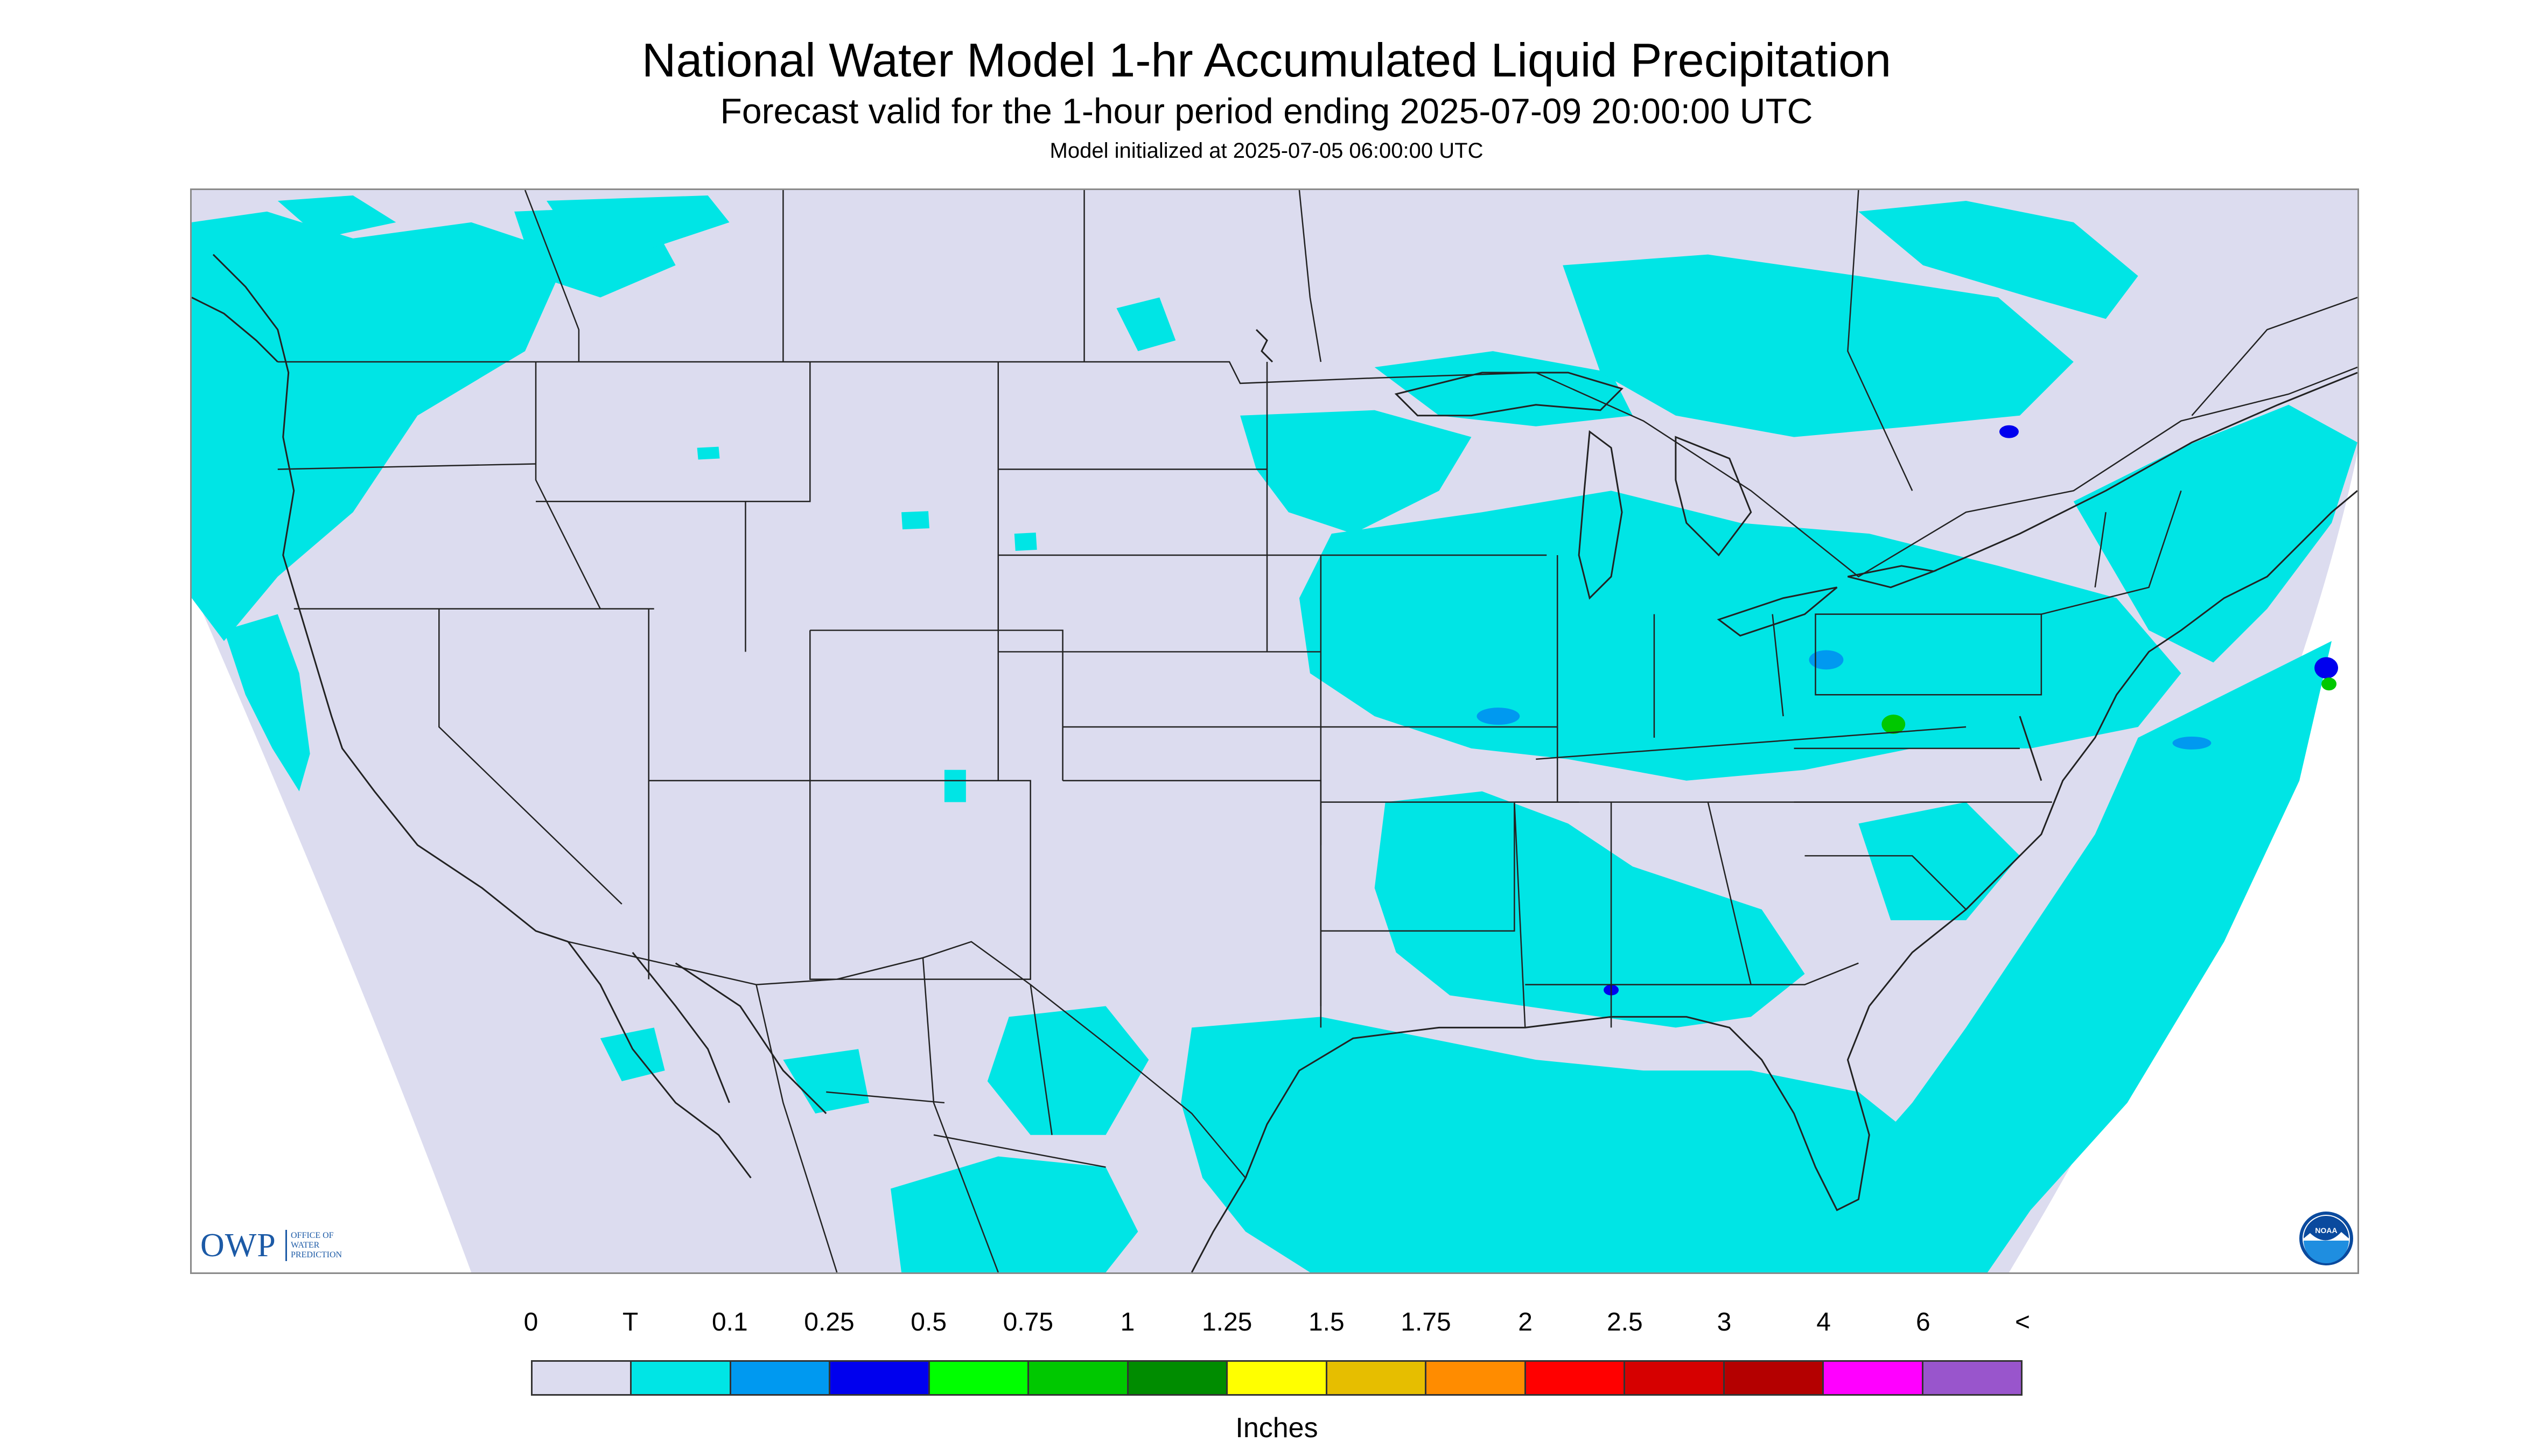 The height and width of the screenshot is (1456, 2533). I want to click on us-canada-border, so click(1317, 469).